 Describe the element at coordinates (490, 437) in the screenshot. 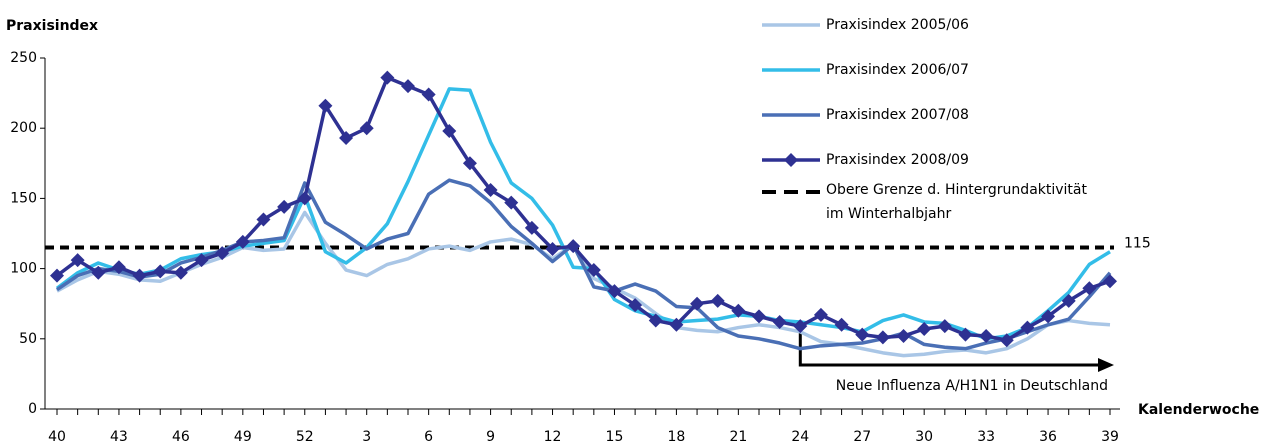

I see `x-tick-label: 9` at that location.